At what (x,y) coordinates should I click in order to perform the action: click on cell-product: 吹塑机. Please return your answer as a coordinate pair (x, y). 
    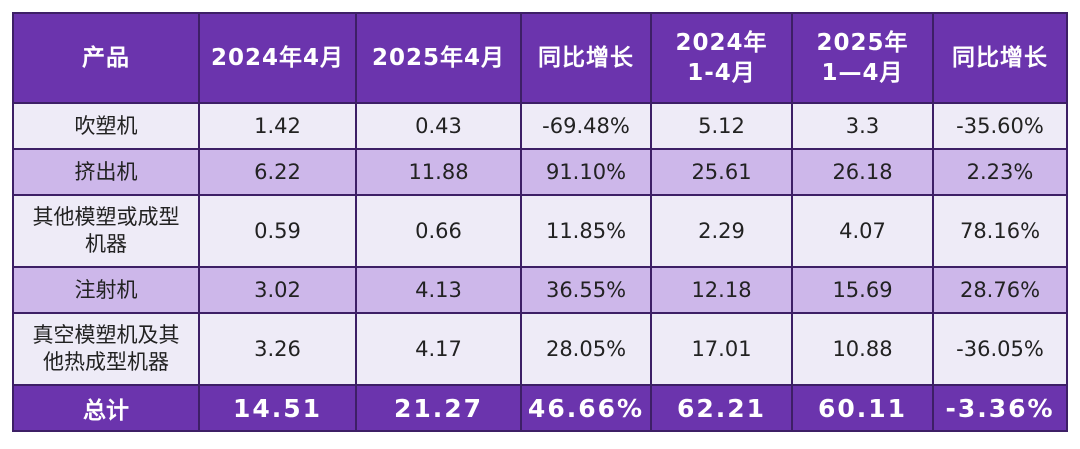
    Looking at the image, I should click on (106, 126).